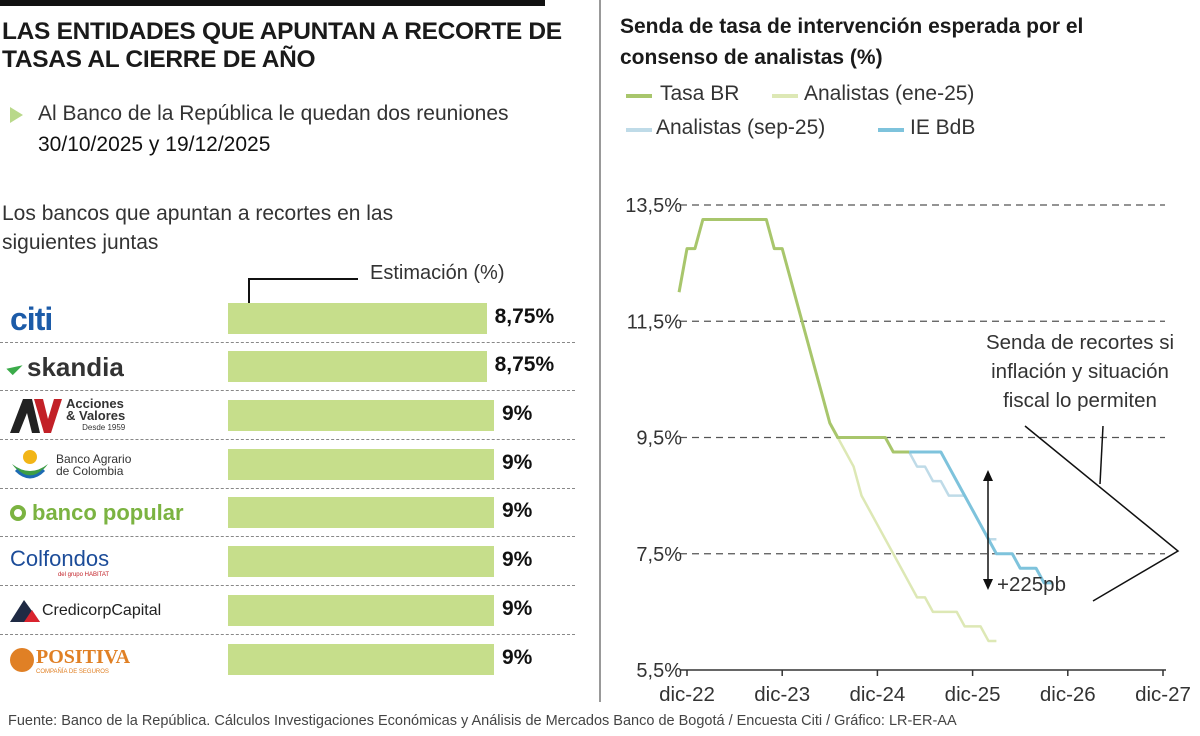 Image resolution: width=1200 pixels, height=736 pixels. What do you see at coordinates (725, 128) in the screenshot?
I see `legend-analistas-sep25: Analistas (sep-25)` at bounding box center [725, 128].